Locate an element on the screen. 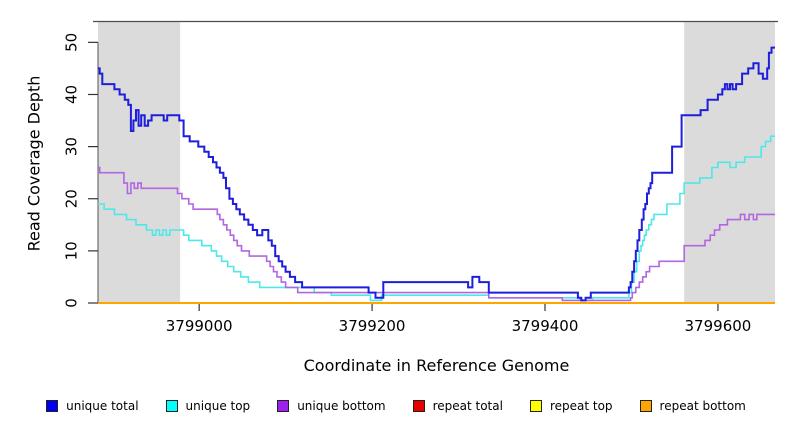  y-tick-label: 50 is located at coordinates (72, 42).